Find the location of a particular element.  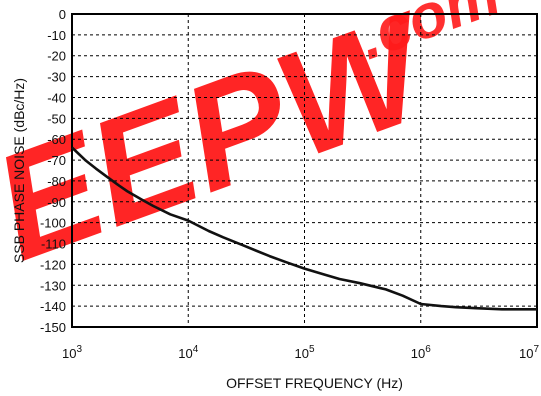

x-tick-label: 10³ is located at coordinates (72, 352).